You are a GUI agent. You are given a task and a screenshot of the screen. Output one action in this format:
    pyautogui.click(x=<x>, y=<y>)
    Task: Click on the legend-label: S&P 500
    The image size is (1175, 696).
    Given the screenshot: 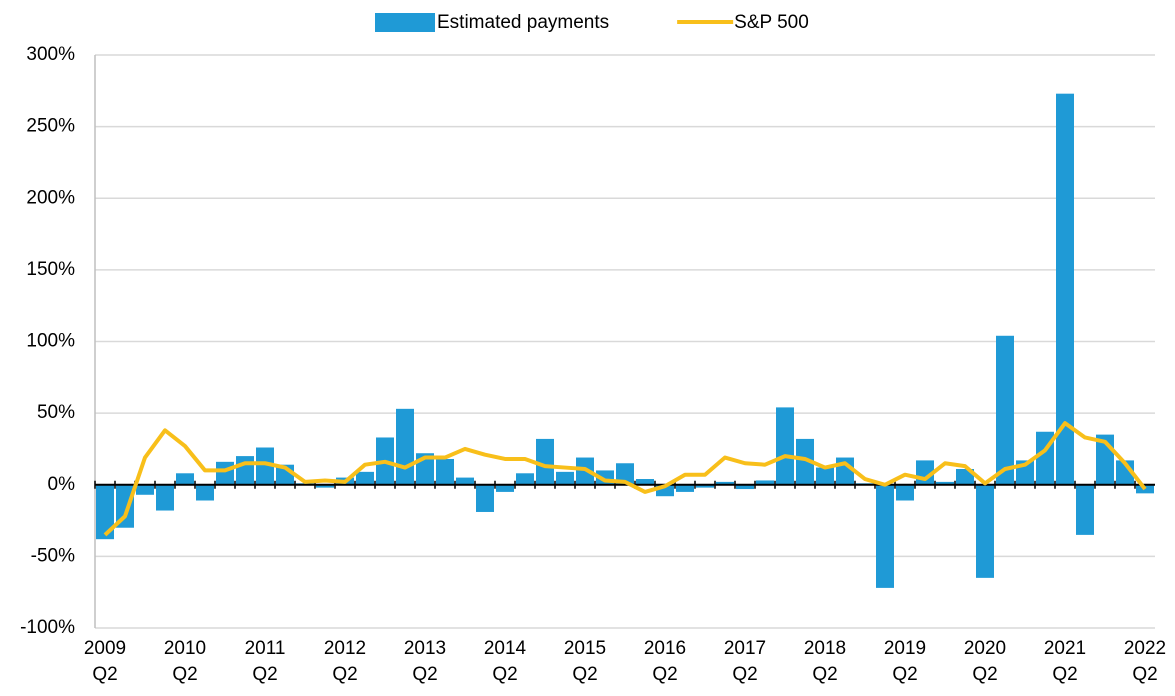 What is the action you would take?
    pyautogui.click(x=771, y=22)
    